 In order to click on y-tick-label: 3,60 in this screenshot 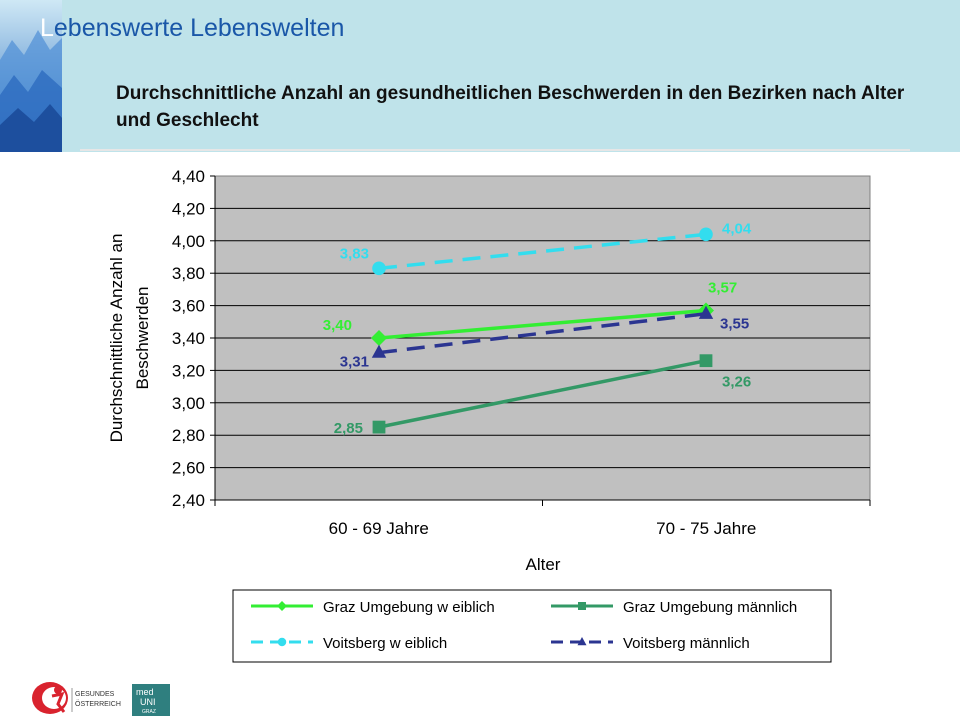, I will do `click(188, 306)`.